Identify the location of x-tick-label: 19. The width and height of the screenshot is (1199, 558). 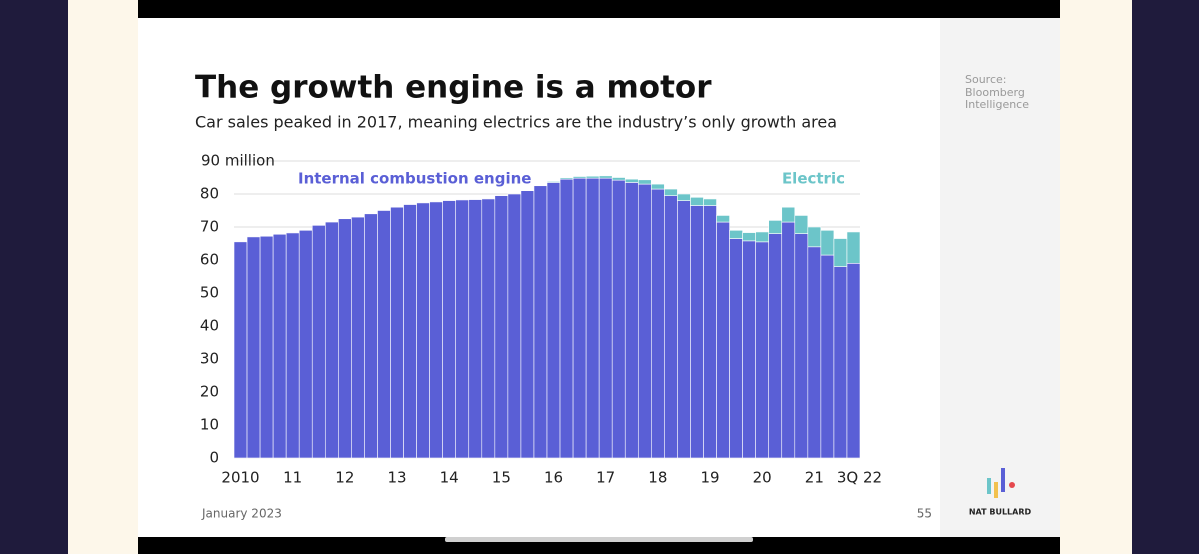
(709, 478).